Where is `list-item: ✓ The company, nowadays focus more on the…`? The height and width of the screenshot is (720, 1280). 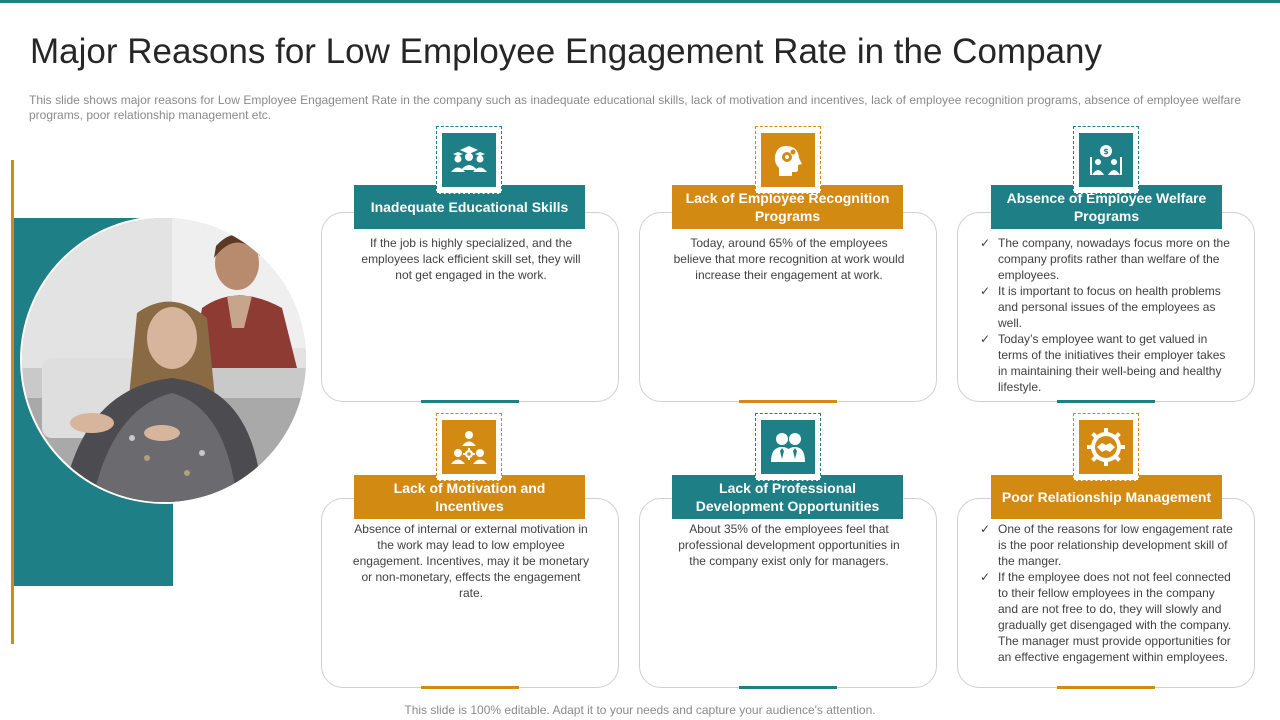
list-item: ✓ The company, nowadays focus more on the… is located at coordinates (1108, 259).